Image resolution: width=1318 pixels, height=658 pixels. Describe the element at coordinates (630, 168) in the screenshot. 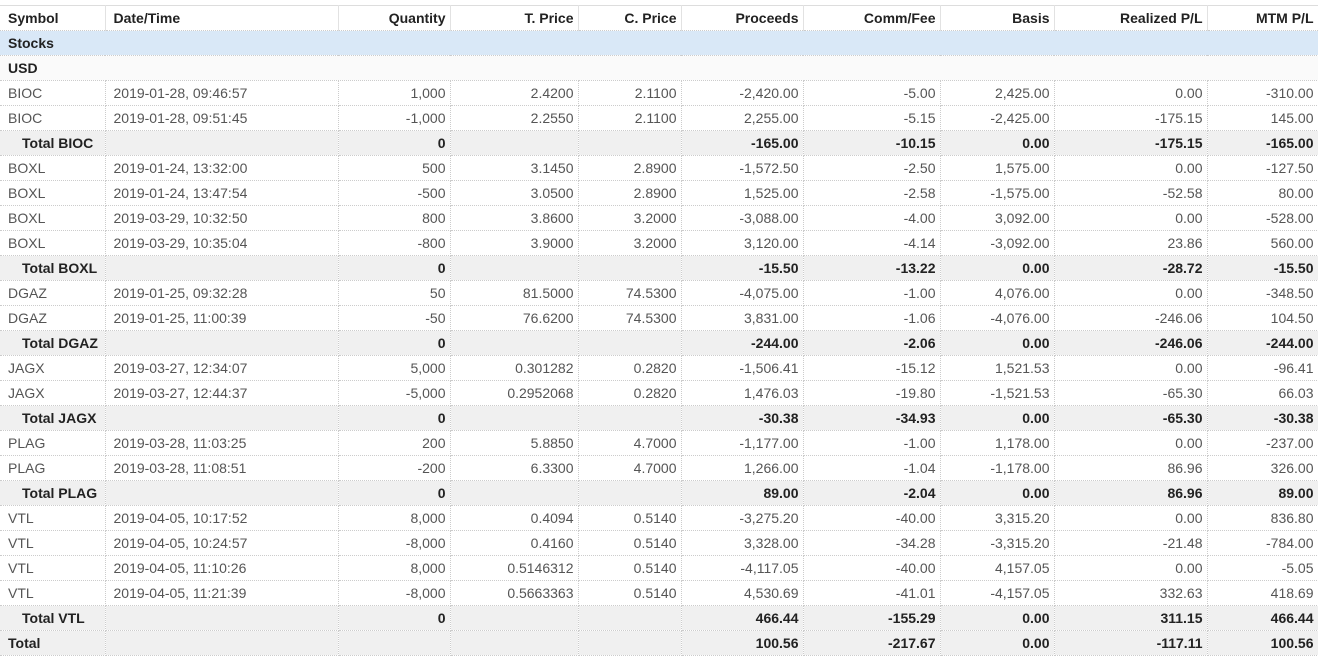

I see `cell-c-price: 2.8900` at that location.